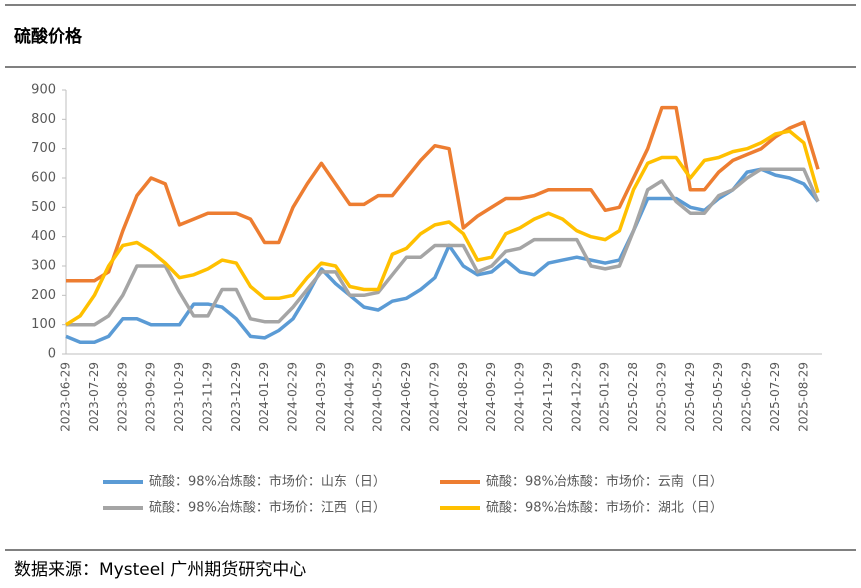 The width and height of the screenshot is (861, 588). I want to click on x-tick-label: 2025-07-29, so click(775, 397).